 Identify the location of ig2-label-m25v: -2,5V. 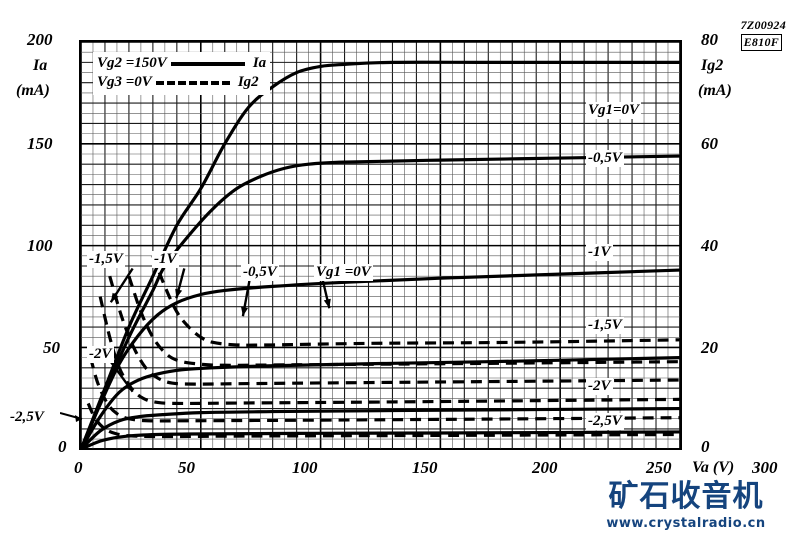
(27, 417).